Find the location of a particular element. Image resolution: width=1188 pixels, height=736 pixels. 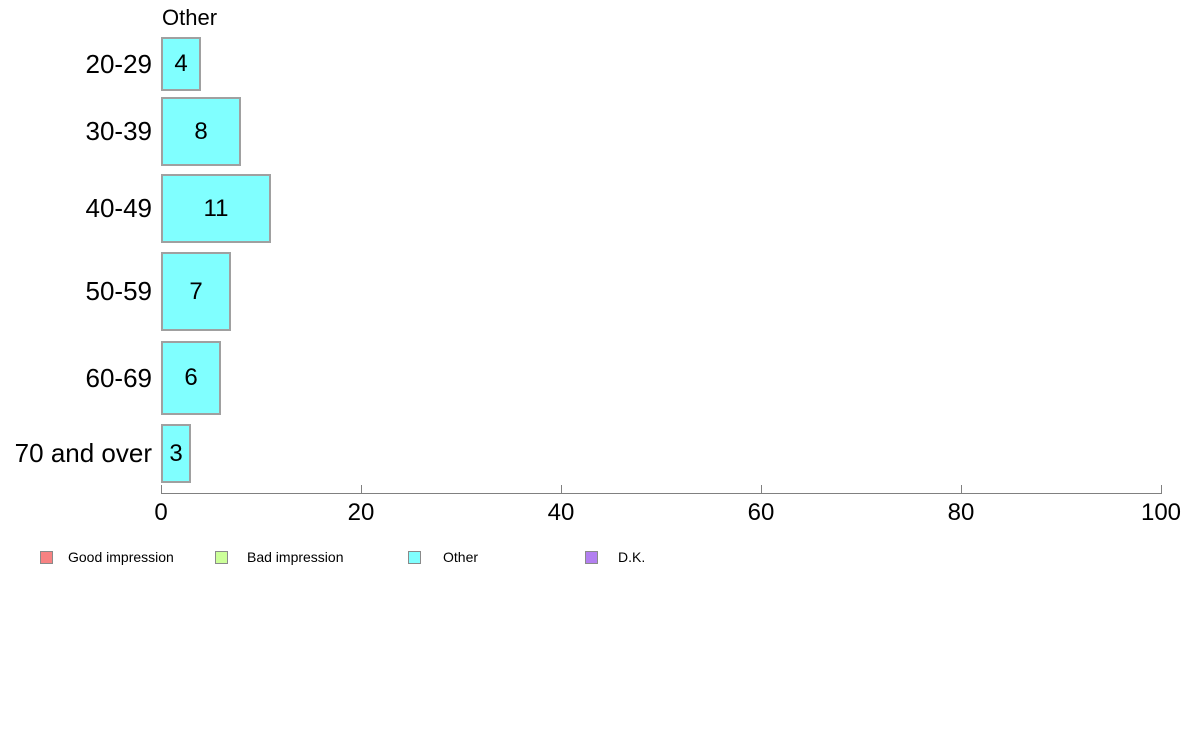

bar-value-label: 6 is located at coordinates (191, 377).